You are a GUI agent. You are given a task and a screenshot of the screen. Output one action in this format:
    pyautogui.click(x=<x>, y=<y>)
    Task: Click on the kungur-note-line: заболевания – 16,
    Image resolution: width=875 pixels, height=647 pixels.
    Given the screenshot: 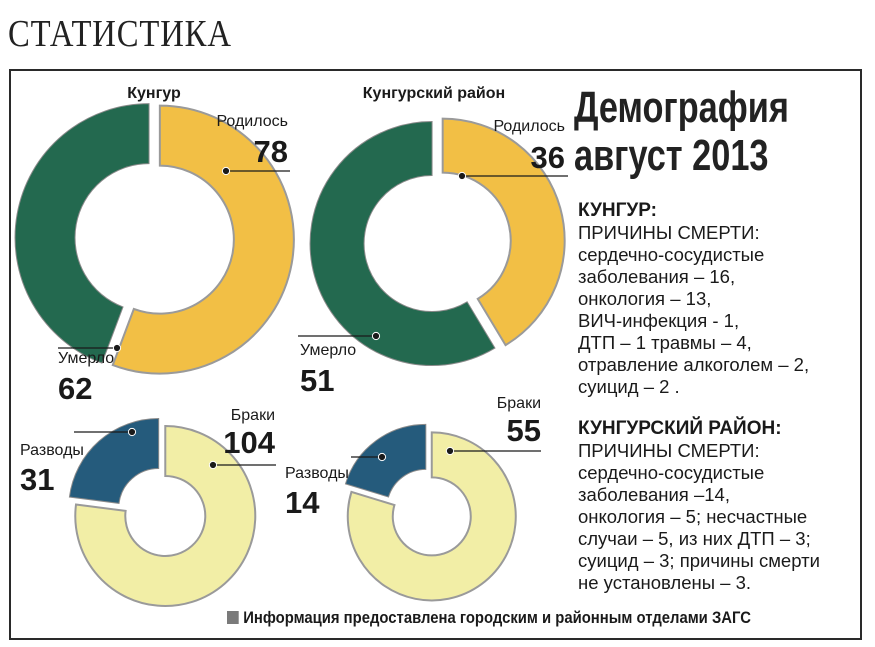 What is the action you would take?
    pyautogui.click(x=657, y=276)
    